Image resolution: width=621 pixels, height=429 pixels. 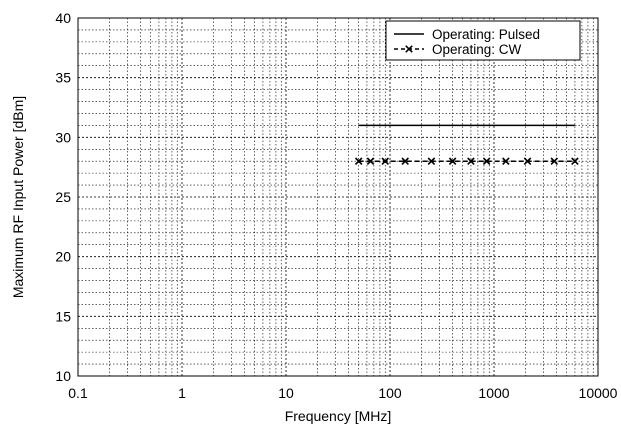 What do you see at coordinates (338, 416) in the screenshot?
I see `x-axis-label: Frequency [MHz]` at bounding box center [338, 416].